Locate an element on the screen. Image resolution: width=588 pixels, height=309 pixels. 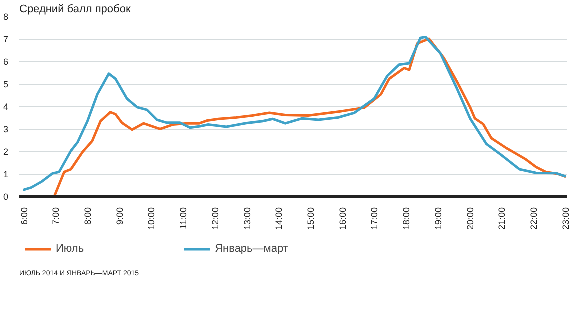
x-tick-label: 14:00 is located at coordinates (279, 218).